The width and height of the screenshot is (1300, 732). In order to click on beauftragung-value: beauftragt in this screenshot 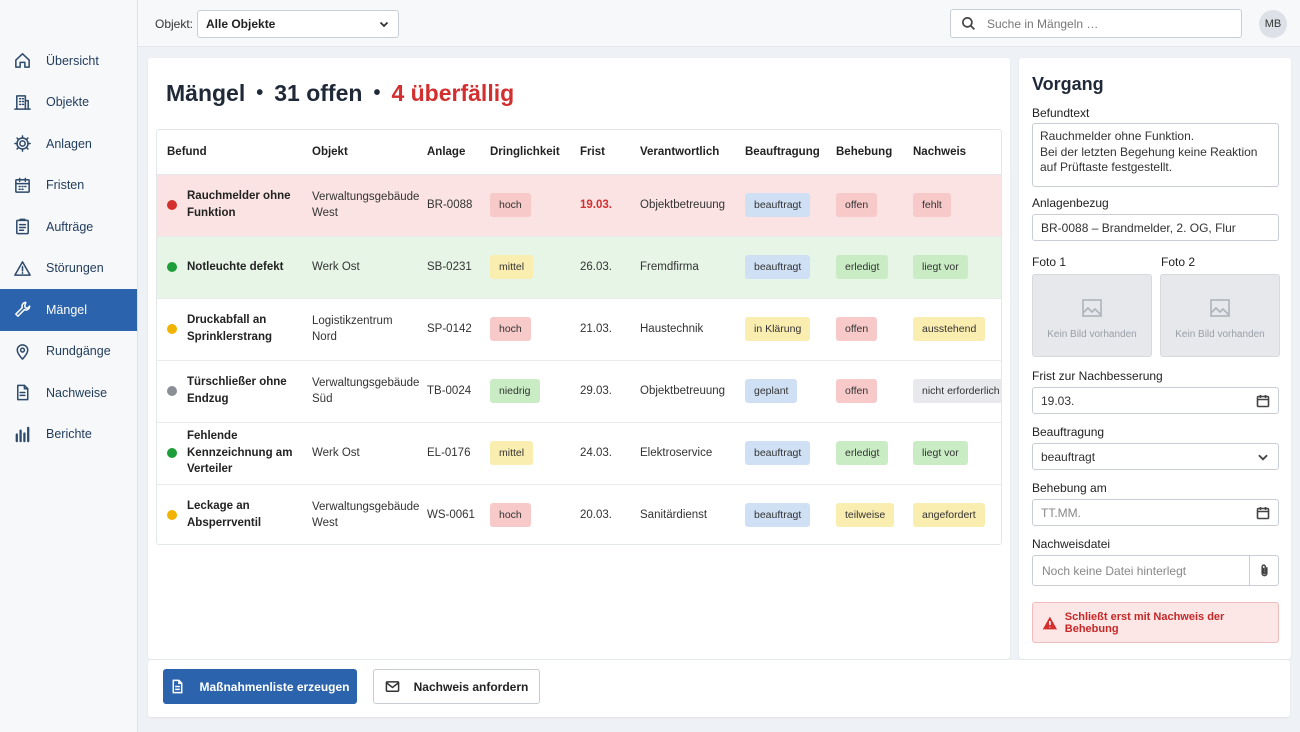, I will do `click(1068, 456)`.